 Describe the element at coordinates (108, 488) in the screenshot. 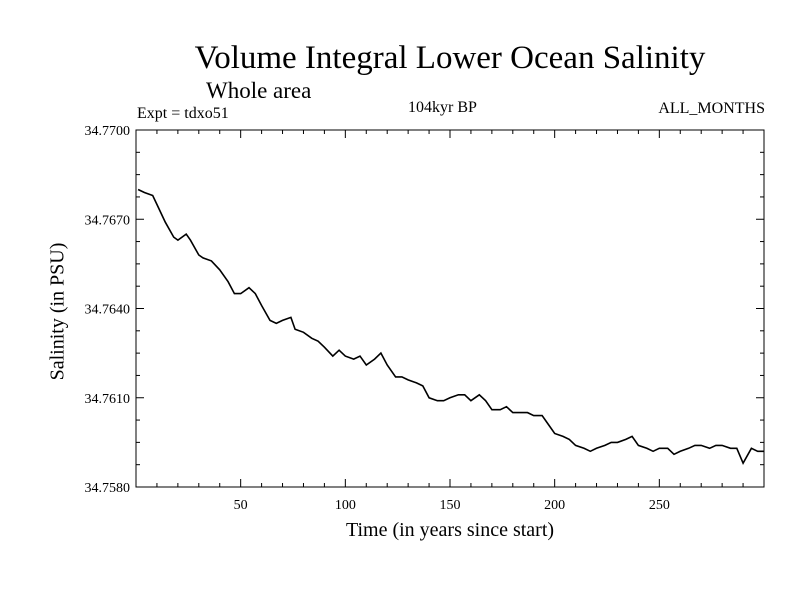

I see `y-tick-label: 34.7580` at that location.